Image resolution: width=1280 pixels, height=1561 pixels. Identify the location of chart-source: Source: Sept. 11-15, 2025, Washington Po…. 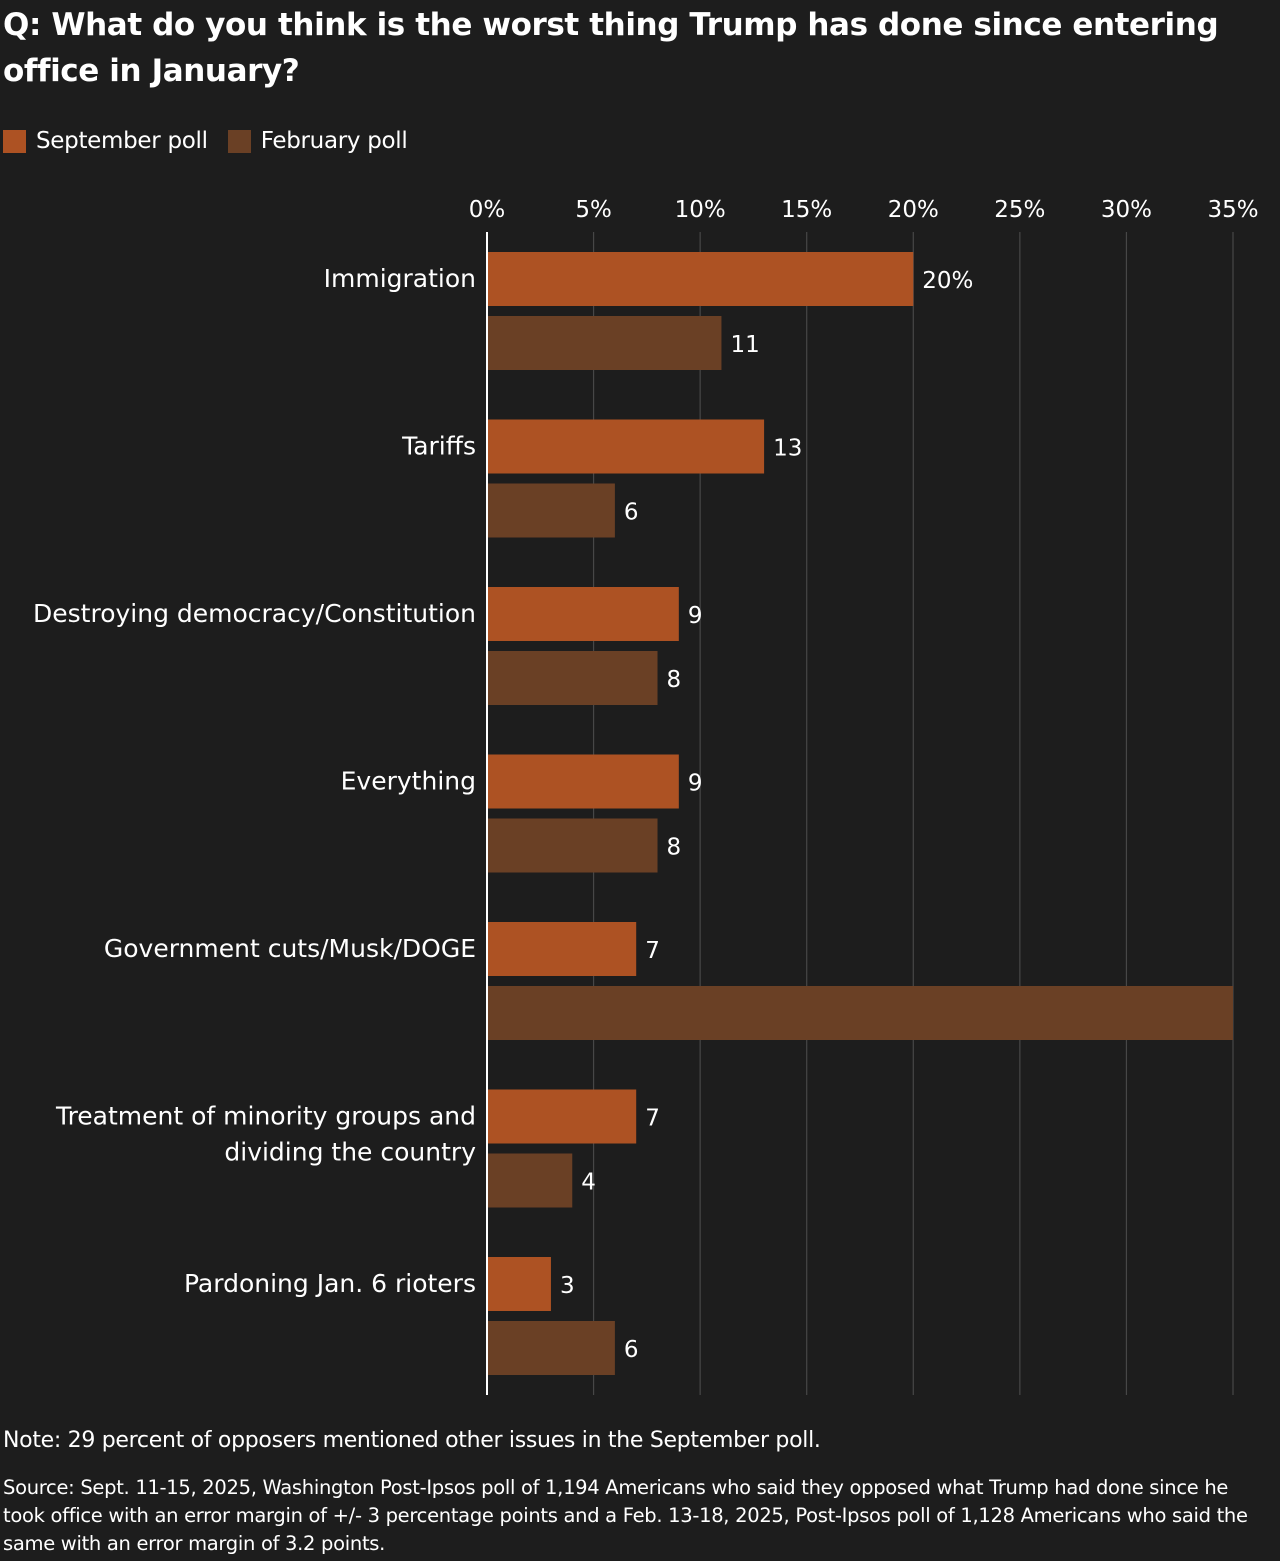
(625, 1515).